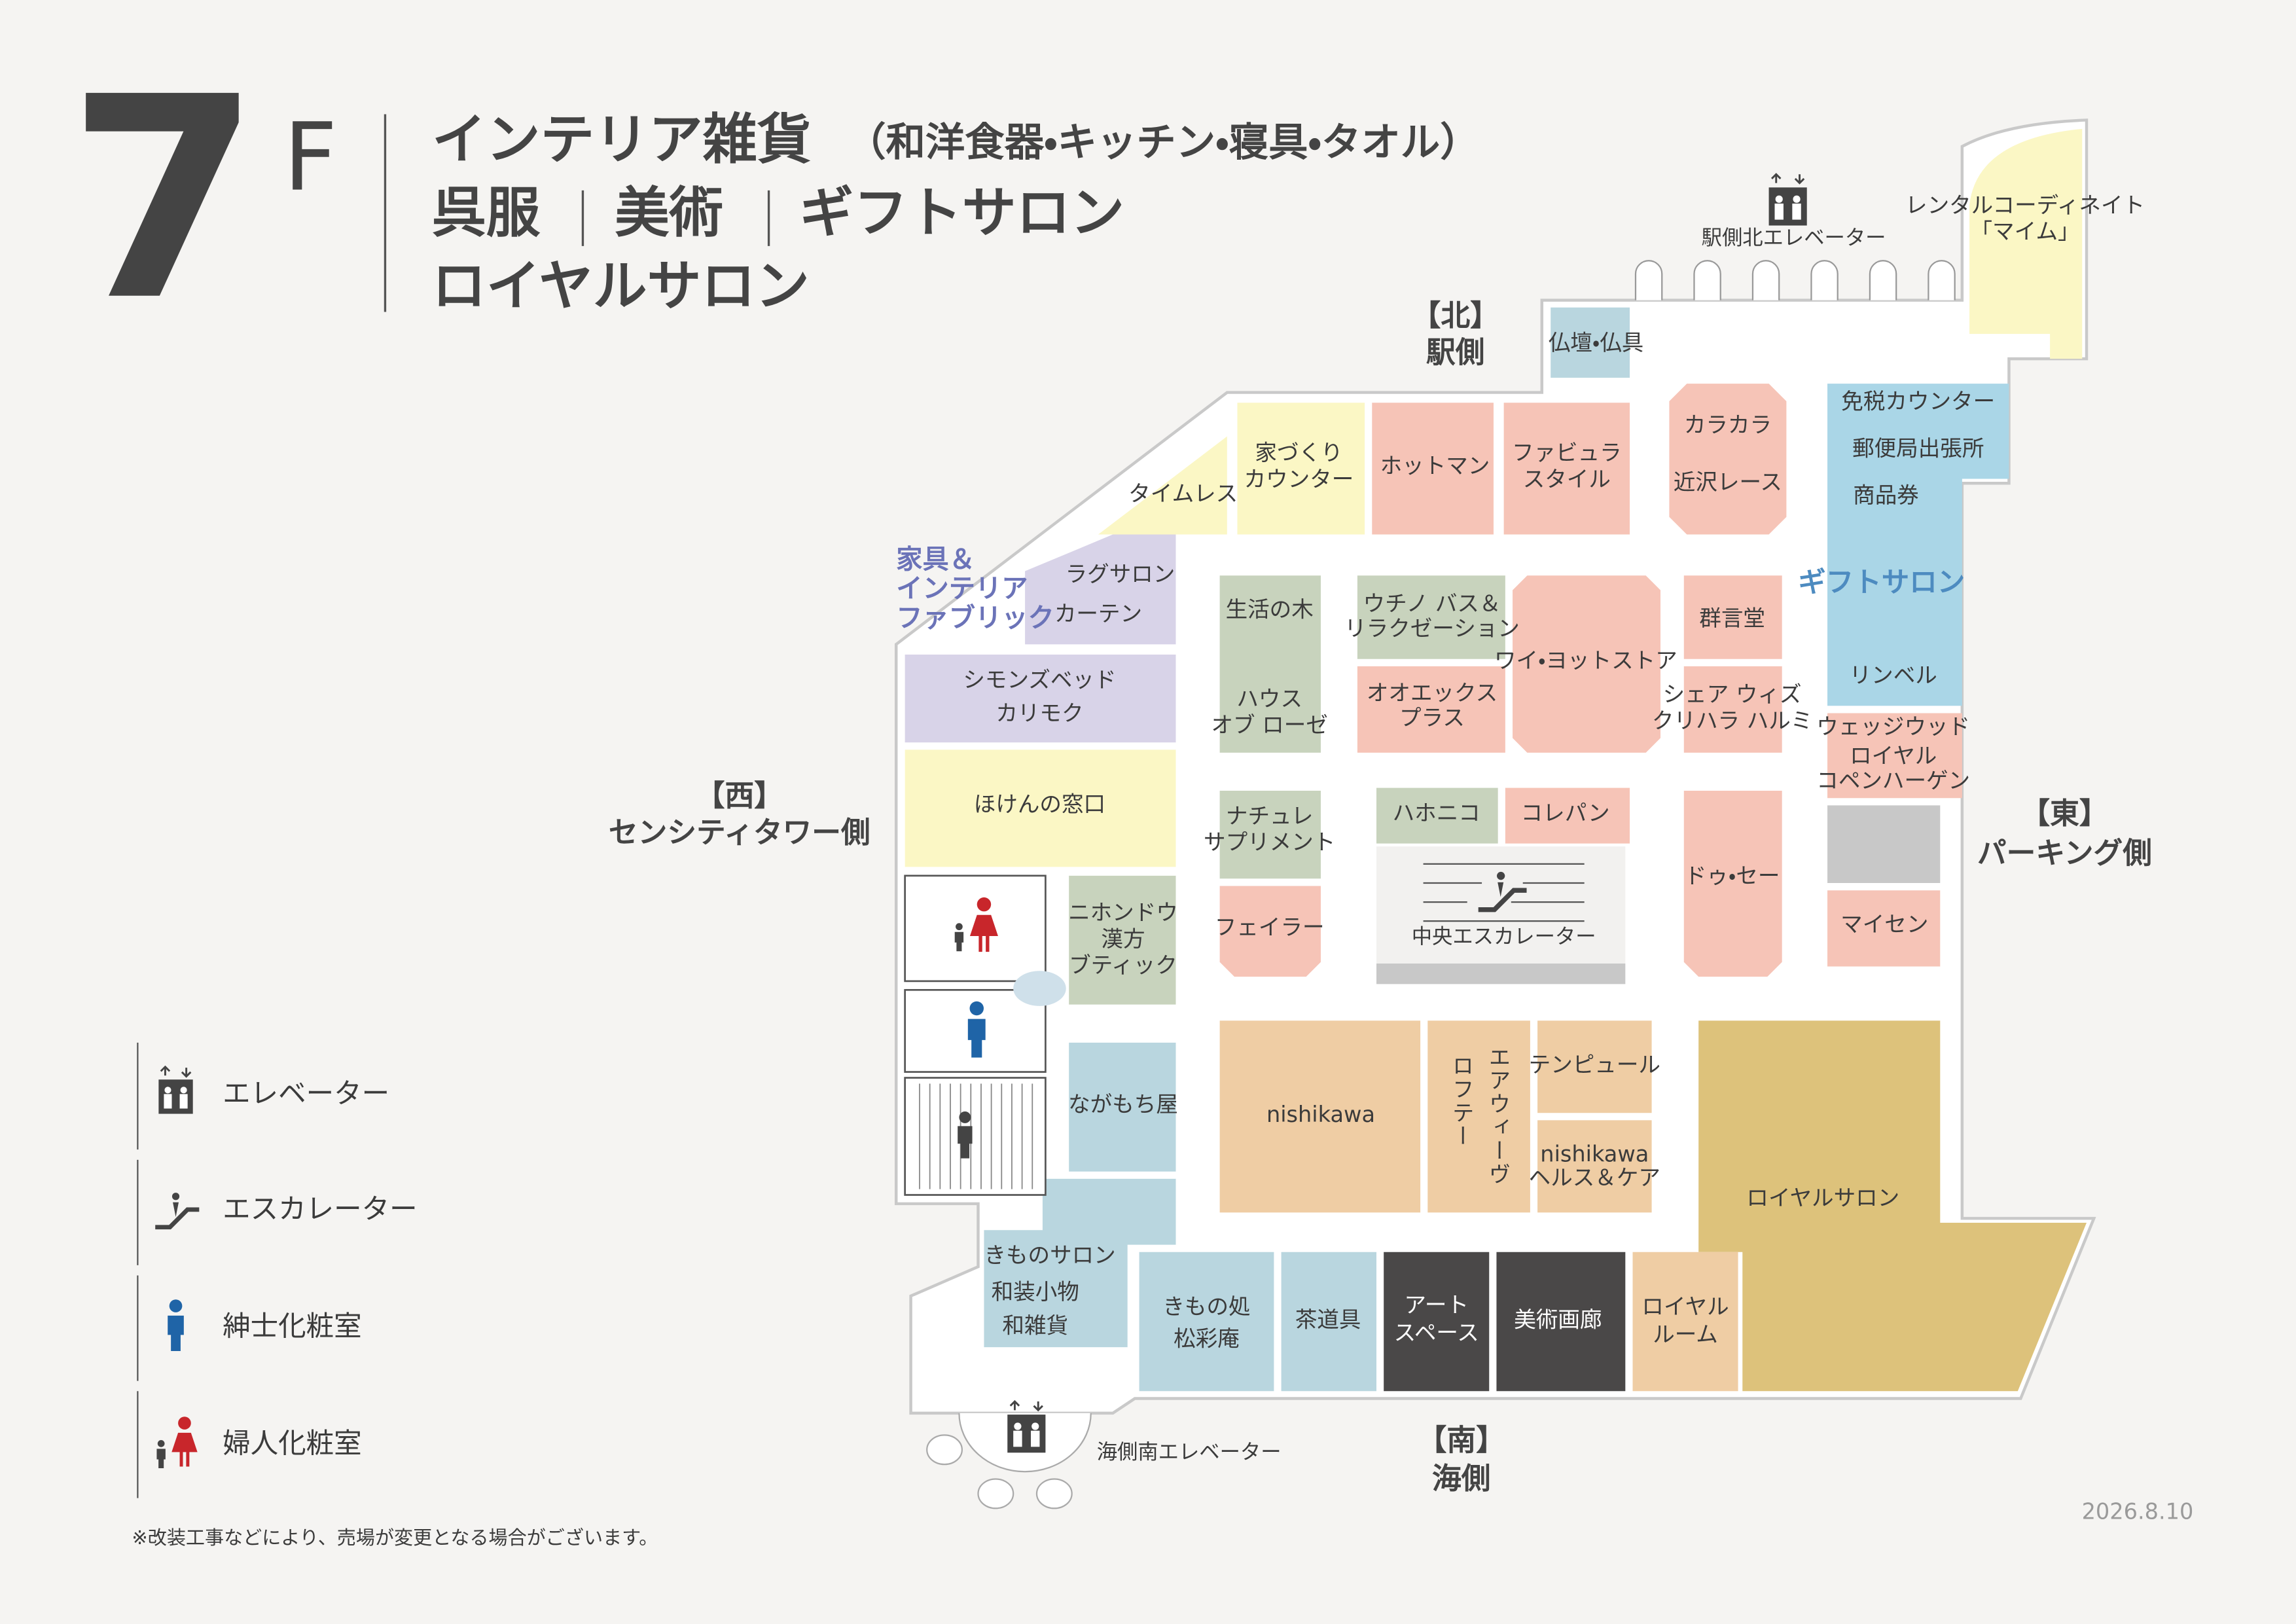  I want to click on store-label: テンピュール, so click(1594, 1064).